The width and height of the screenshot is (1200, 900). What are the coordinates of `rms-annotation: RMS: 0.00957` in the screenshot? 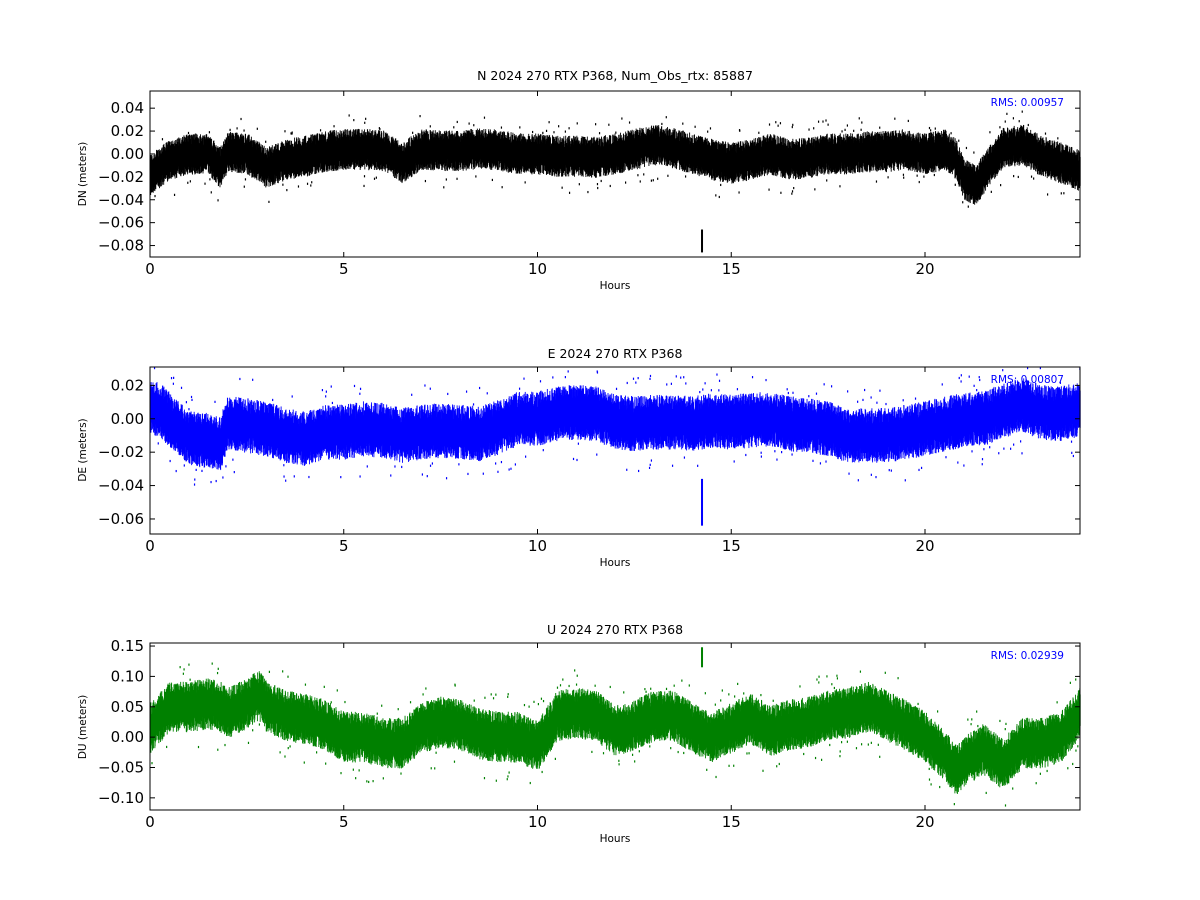 It's located at (1027, 103).